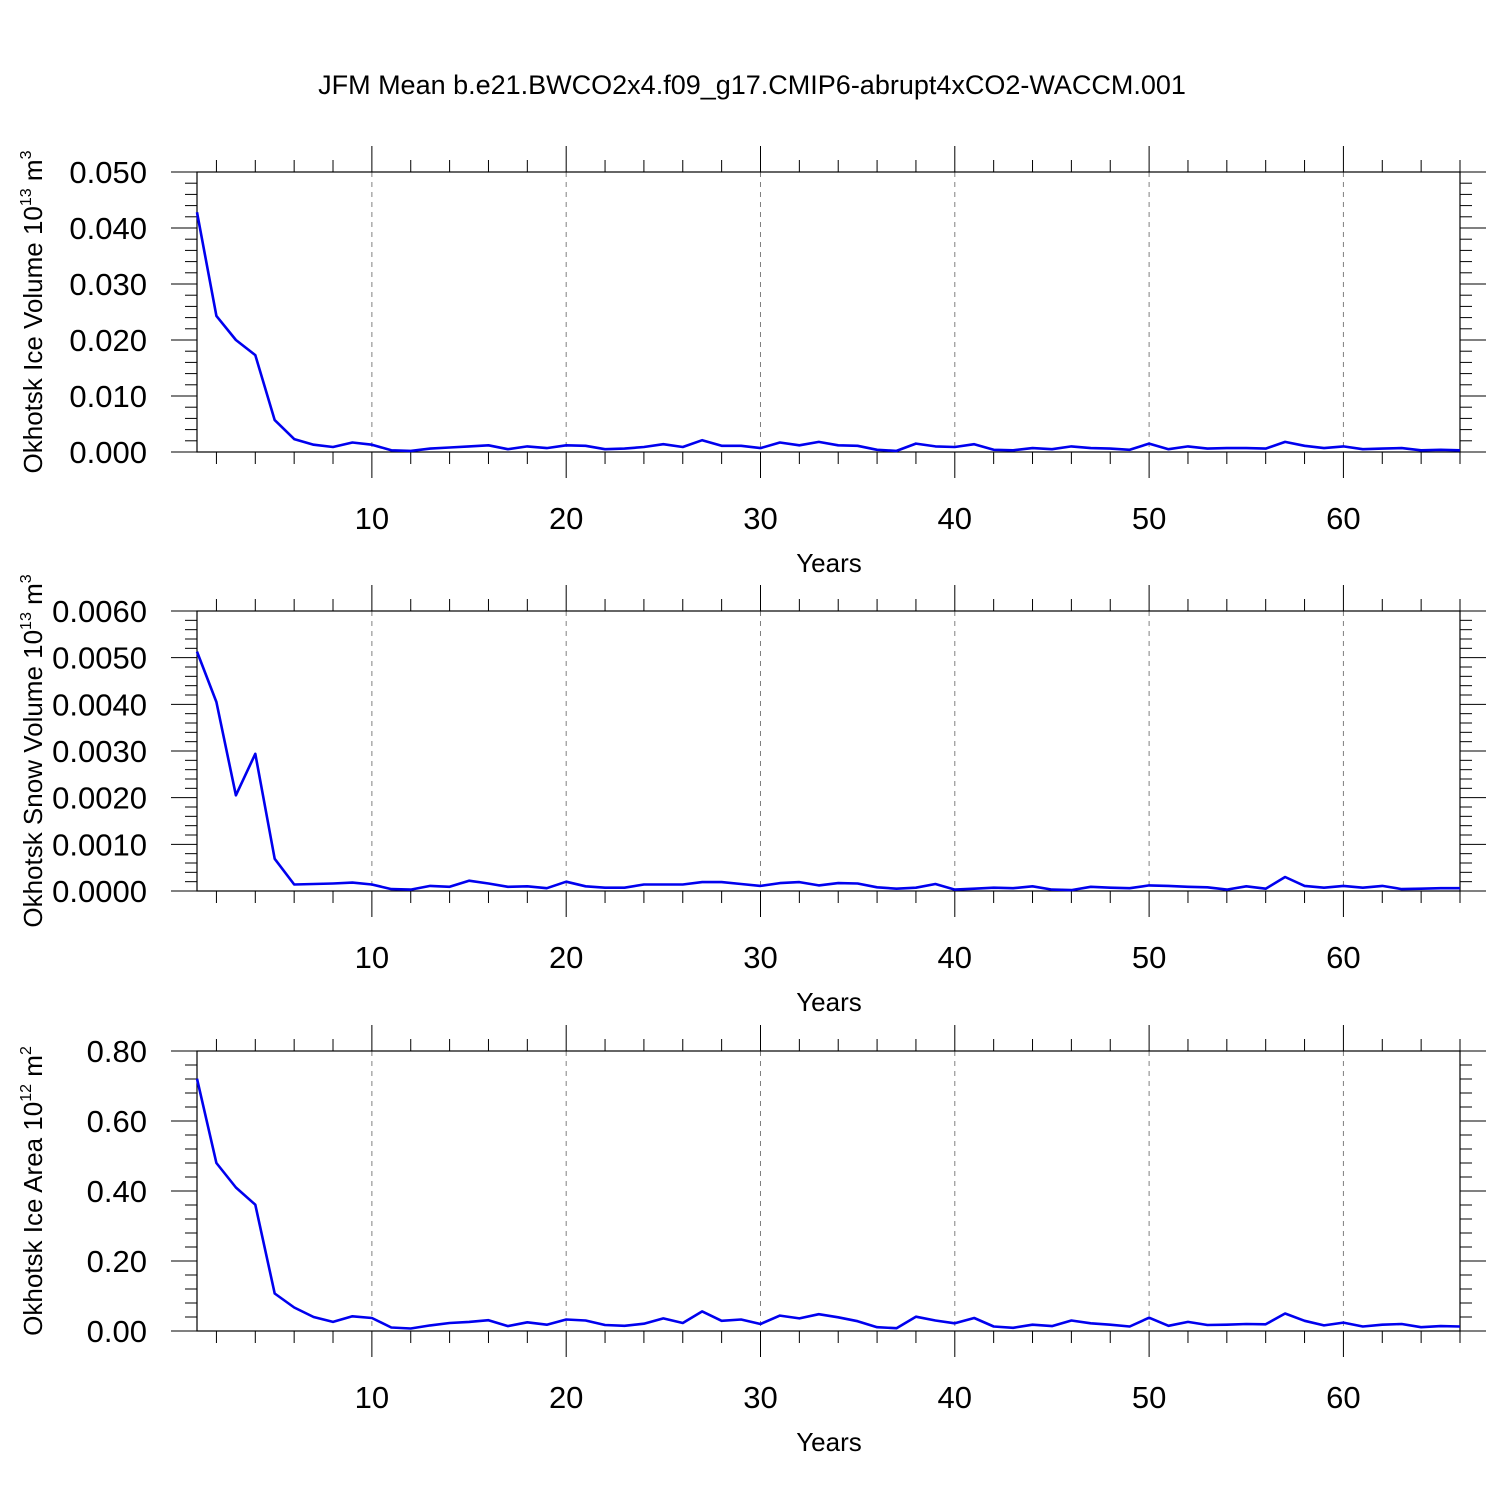 Image resolution: width=1500 pixels, height=1500 pixels. Describe the element at coordinates (99, 891) in the screenshot. I see `y-tick-label: 0.0000` at that location.